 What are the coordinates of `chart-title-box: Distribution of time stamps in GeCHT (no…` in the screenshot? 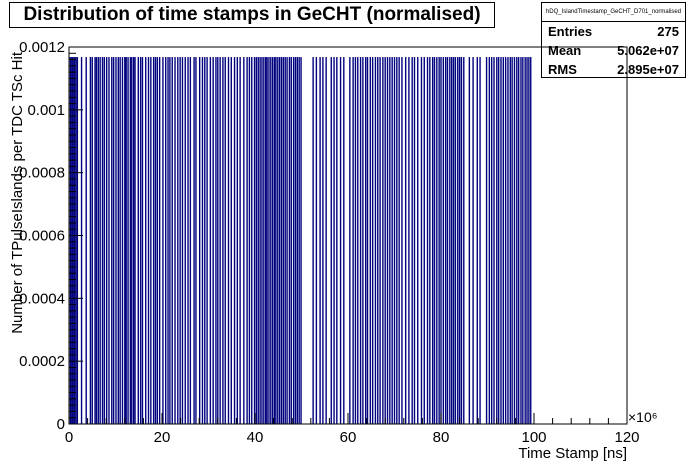 It's located at (252, 15).